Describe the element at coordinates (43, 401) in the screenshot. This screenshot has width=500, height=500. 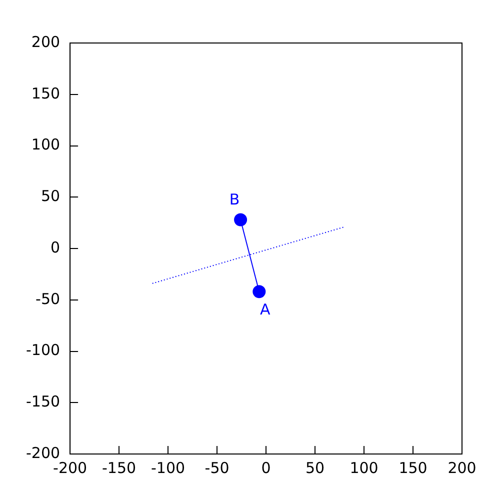
I see `y-tick-label: -150` at that location.